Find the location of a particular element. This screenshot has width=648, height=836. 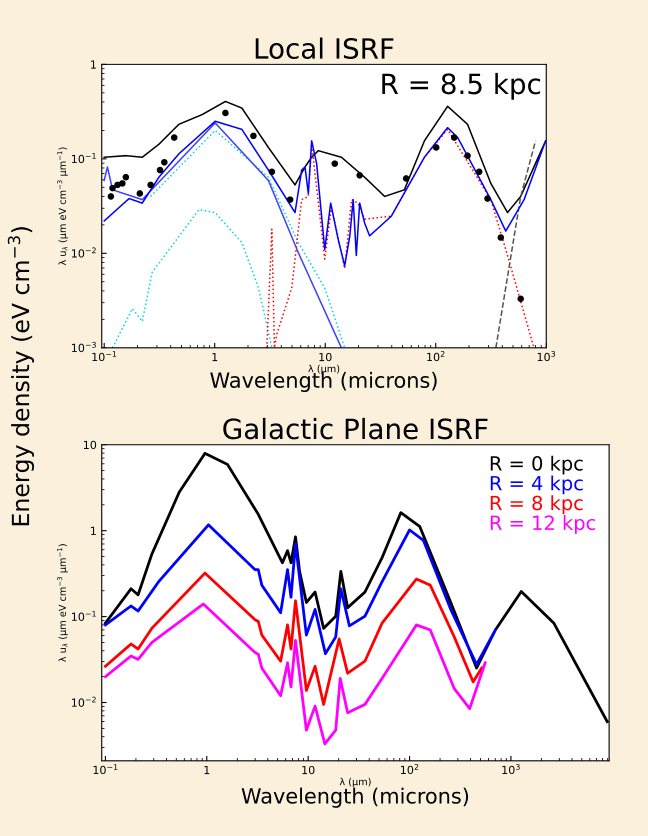

x-axis-title: λ (μm) is located at coordinates (355, 783).